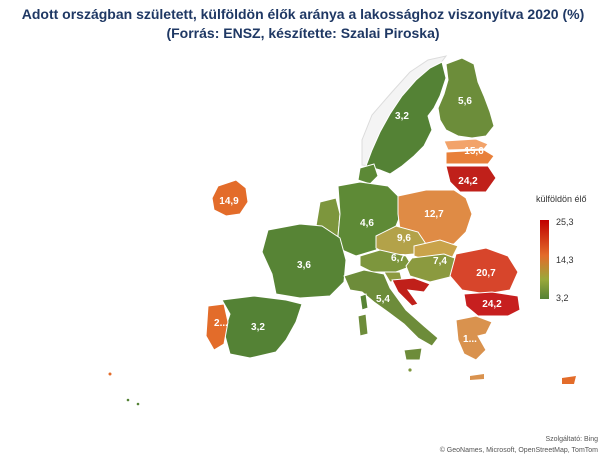 The height and width of the screenshot is (464, 606). I want to click on region-france, so click(304, 261).